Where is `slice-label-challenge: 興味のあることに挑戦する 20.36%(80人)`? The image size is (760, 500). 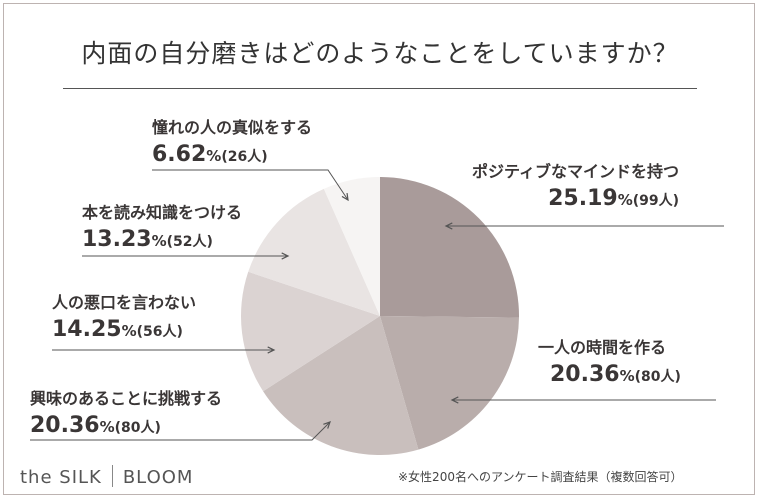
slice-label-challenge: 興味のあることに挑戦する 20.36%(80人) is located at coordinates (126, 411).